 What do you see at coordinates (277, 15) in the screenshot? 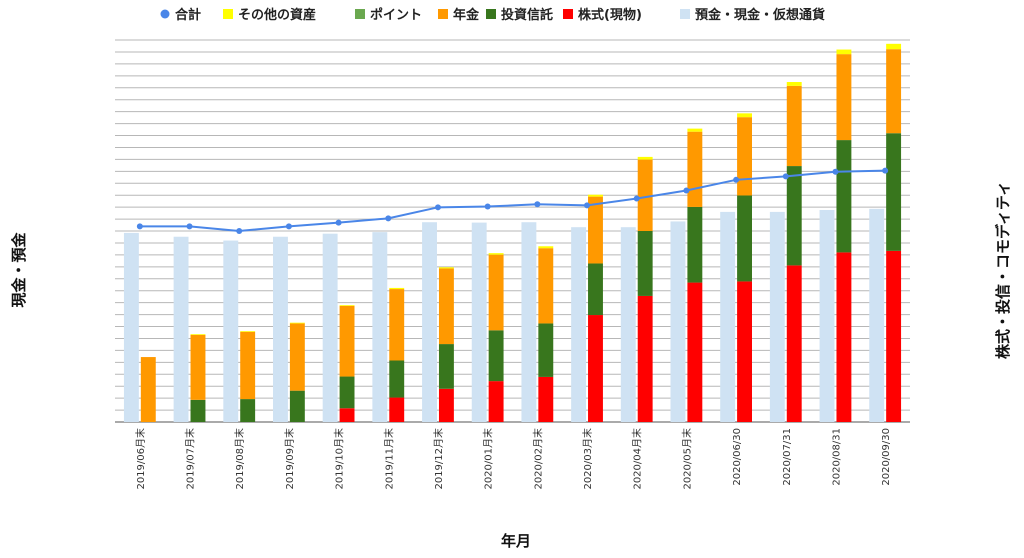
I see `legend-label: その他の資産` at bounding box center [277, 15].